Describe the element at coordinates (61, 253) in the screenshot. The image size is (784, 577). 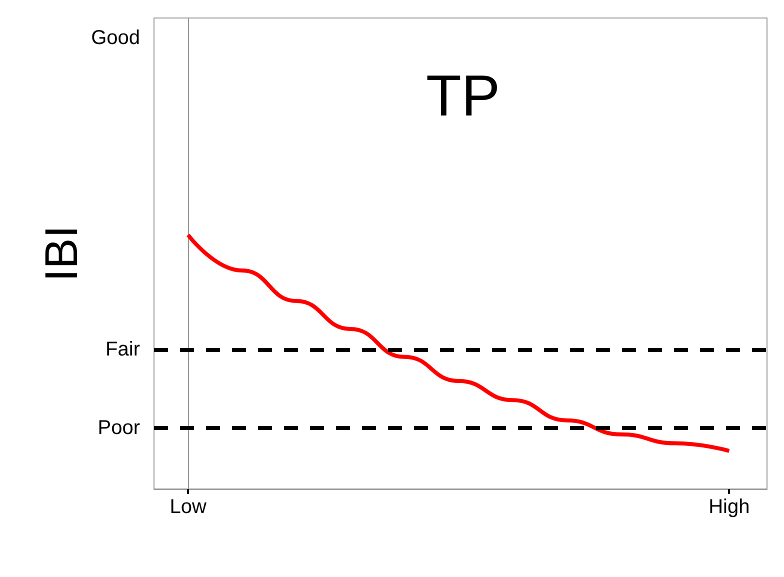
I see `y-axis-title: IBI` at that location.